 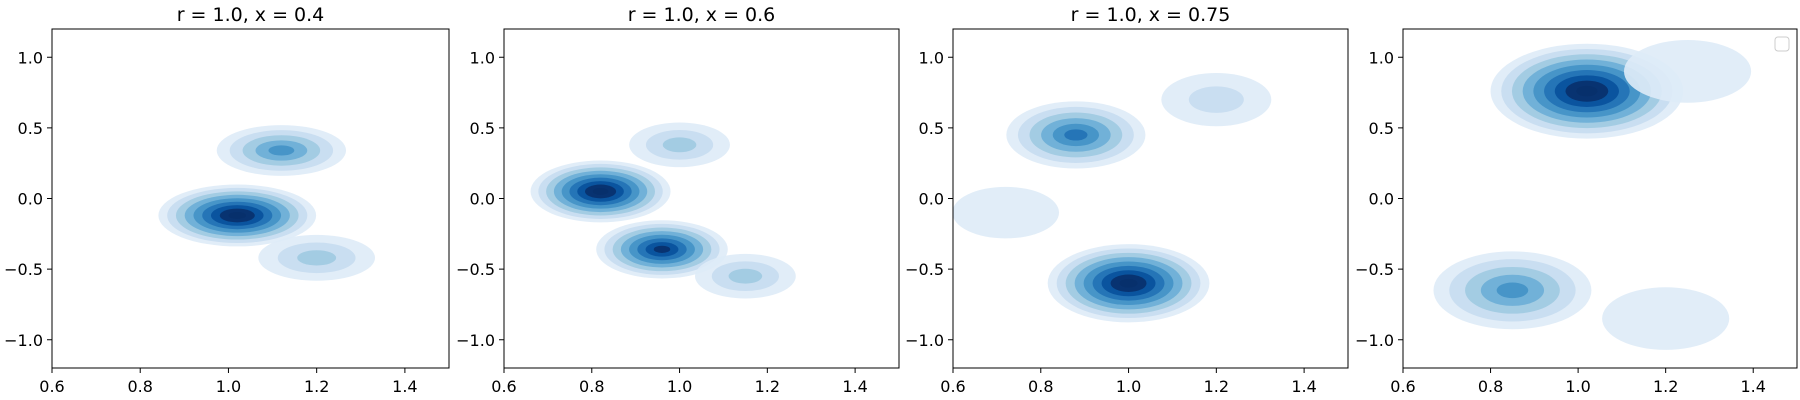 What do you see at coordinates (251, 15) in the screenshot?
I see `chart-title: r = 1.0, x = 0.4` at bounding box center [251, 15].